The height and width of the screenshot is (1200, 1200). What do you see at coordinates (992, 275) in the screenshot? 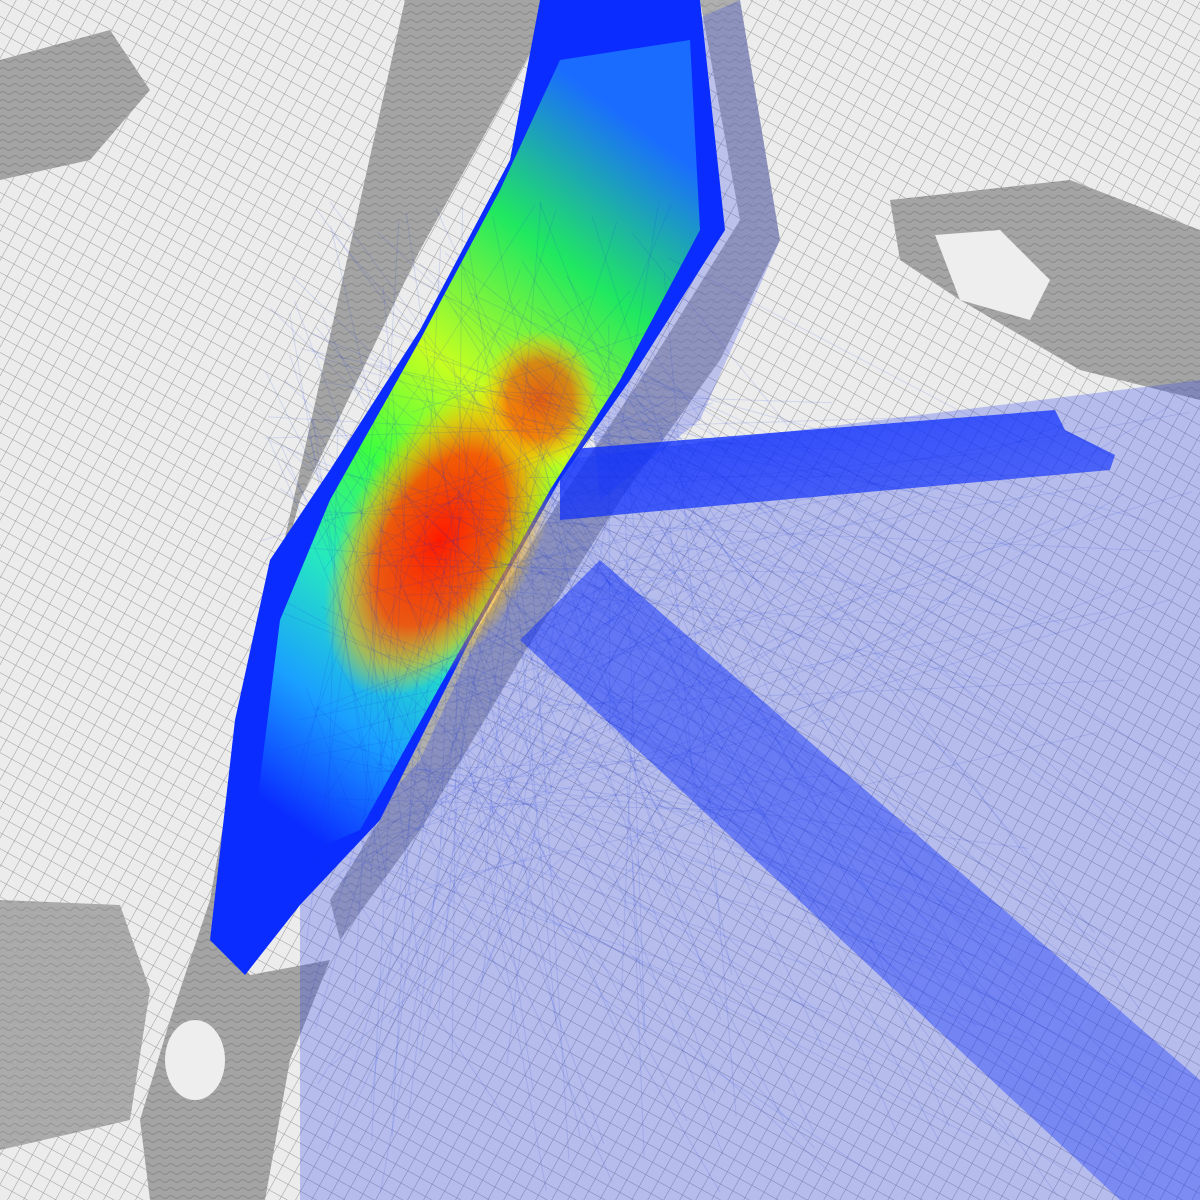
I see `island` at bounding box center [992, 275].